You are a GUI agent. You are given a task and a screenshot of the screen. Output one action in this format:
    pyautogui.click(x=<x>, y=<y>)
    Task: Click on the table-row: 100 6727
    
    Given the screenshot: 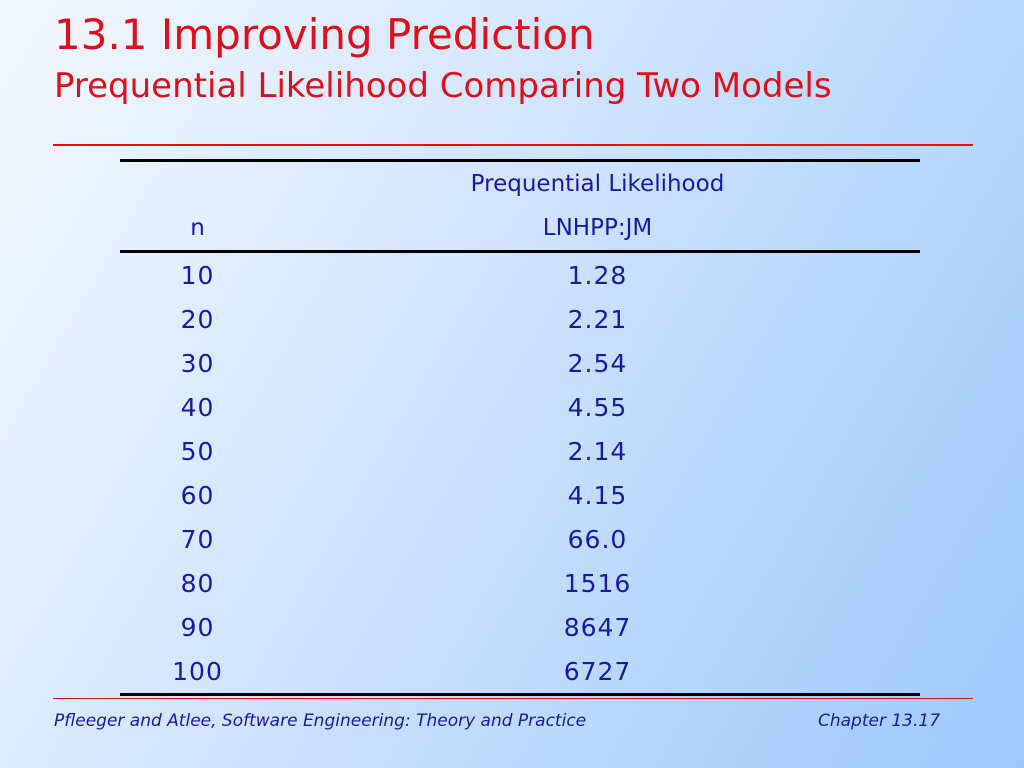 What is the action you would take?
    pyautogui.click(x=520, y=672)
    